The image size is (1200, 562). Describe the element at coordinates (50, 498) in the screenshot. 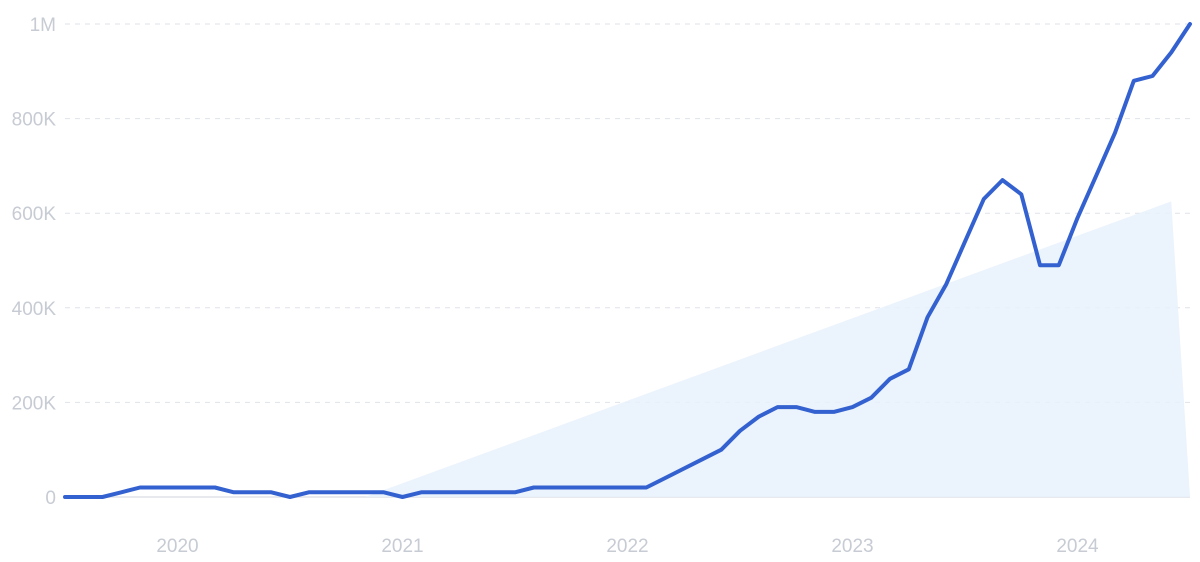

I see `y-tick-label: 0` at that location.